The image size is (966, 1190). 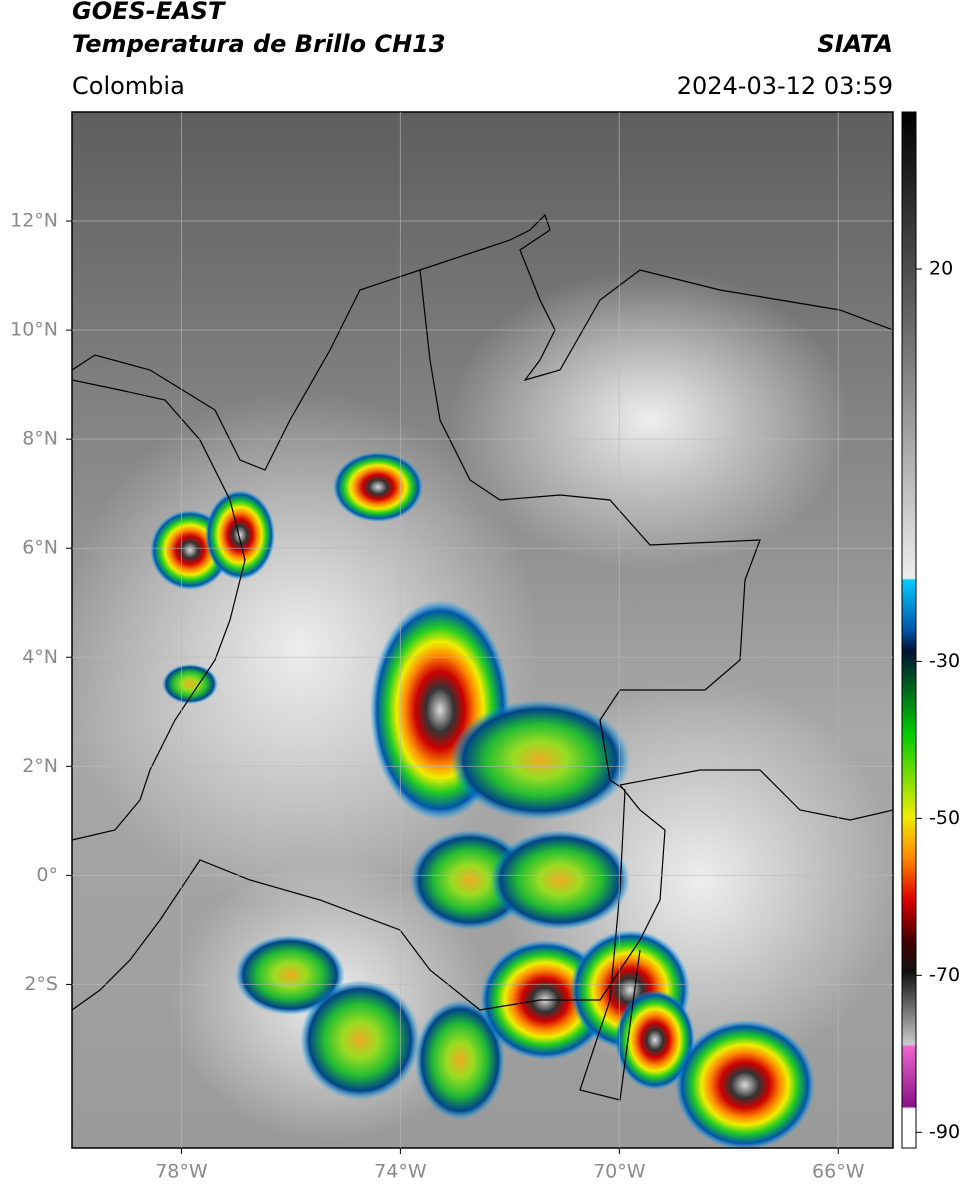 What do you see at coordinates (40, 766) in the screenshot?
I see `y-tick-label: 2°N` at bounding box center [40, 766].